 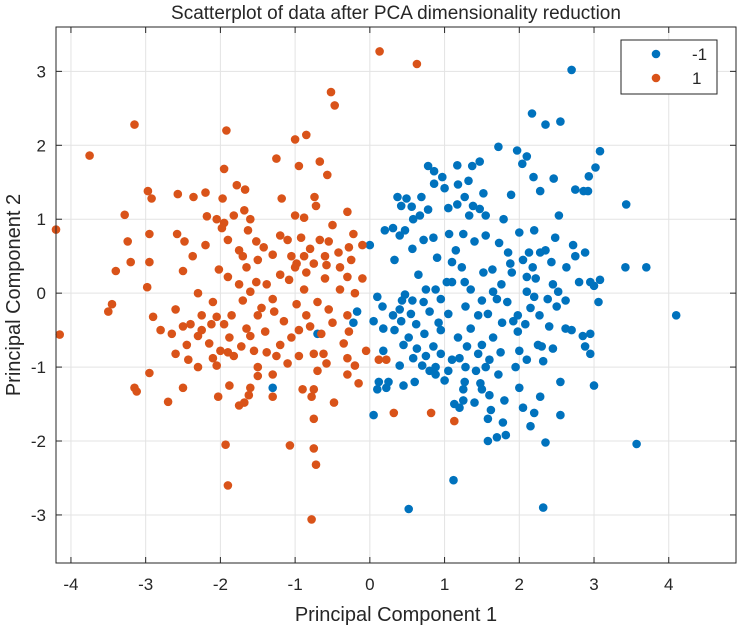 I want to click on y-tick-label: -2, so click(x=38, y=441).